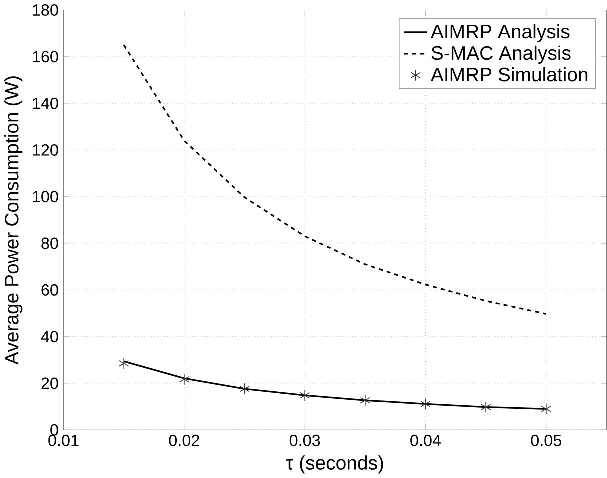 This screenshot has width=607, height=478. I want to click on y-tick-label: 100, so click(45, 196).